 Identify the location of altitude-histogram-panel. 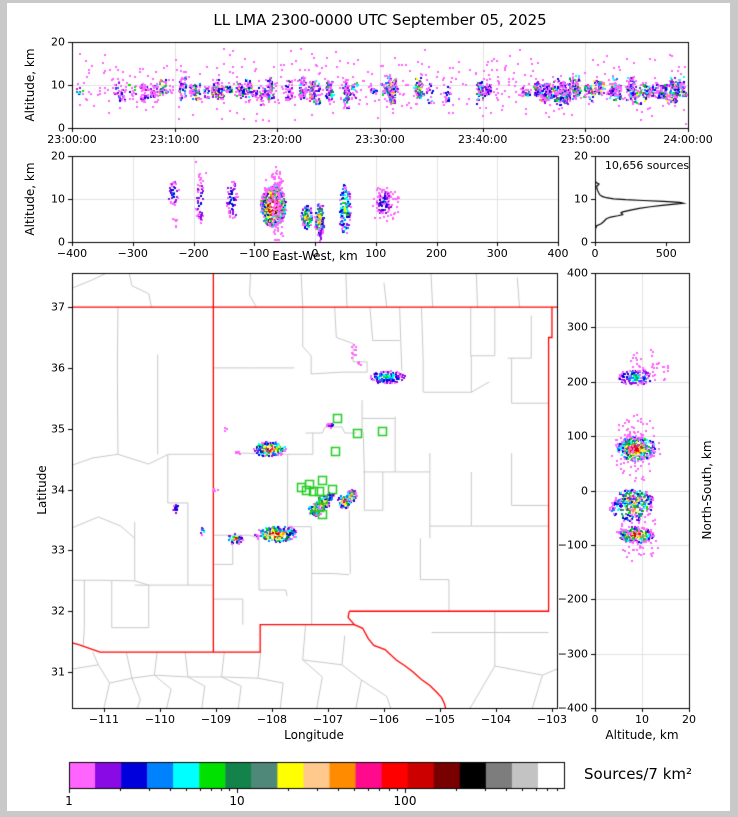
(642, 199).